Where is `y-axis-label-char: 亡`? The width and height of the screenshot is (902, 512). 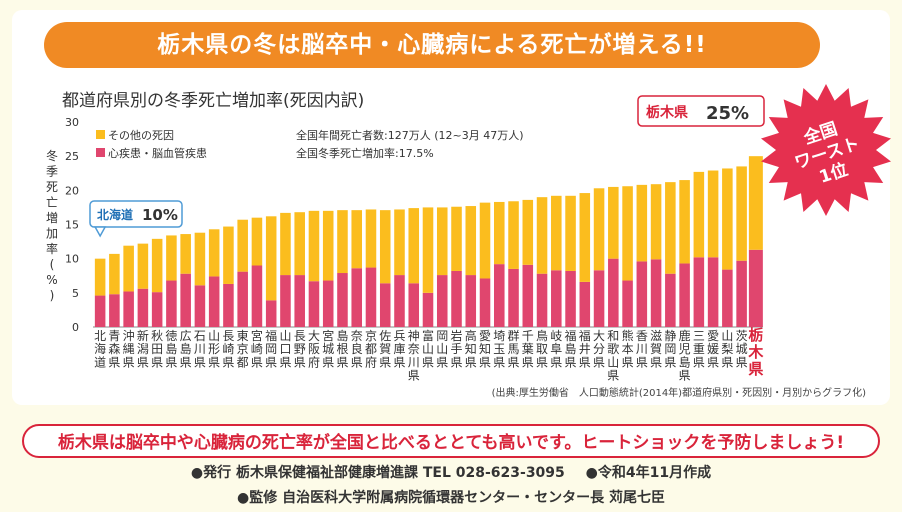
y-axis-label-char: 亡 is located at coordinates (52, 203).